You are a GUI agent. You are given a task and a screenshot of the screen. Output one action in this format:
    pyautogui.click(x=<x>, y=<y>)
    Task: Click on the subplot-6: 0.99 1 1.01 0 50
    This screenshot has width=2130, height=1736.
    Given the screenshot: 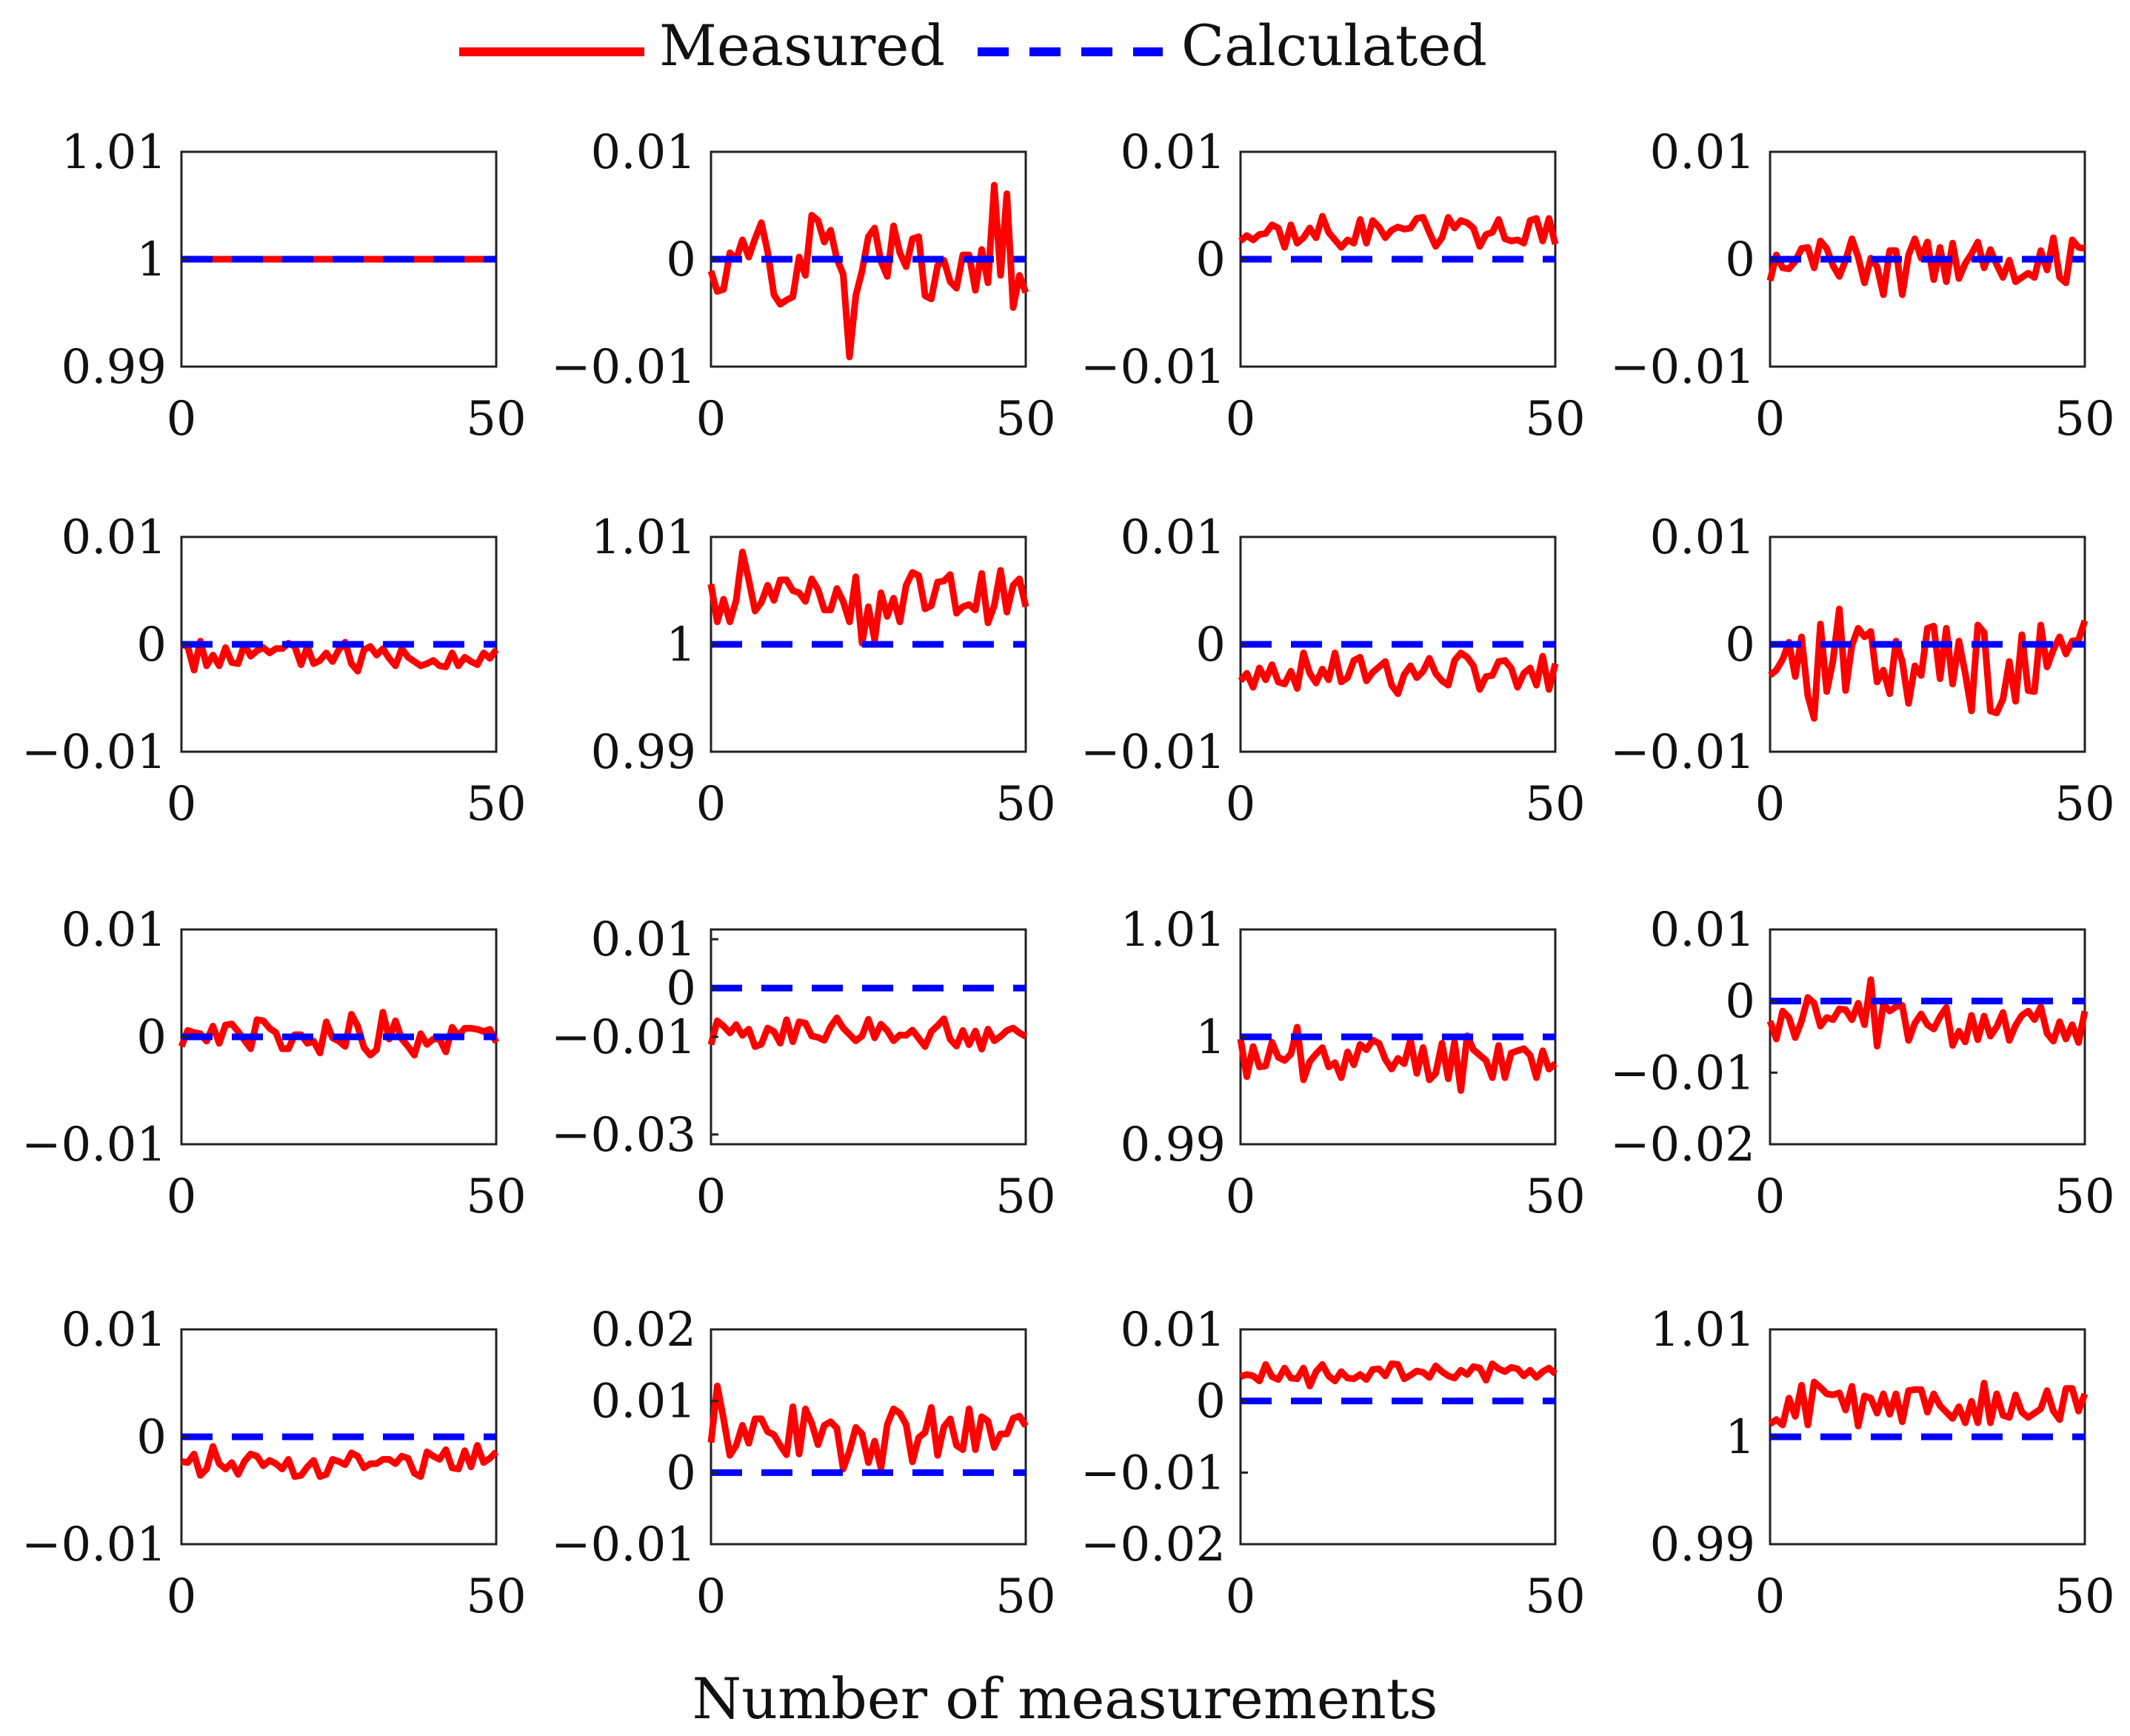 What is the action you would take?
    pyautogui.click(x=823, y=671)
    